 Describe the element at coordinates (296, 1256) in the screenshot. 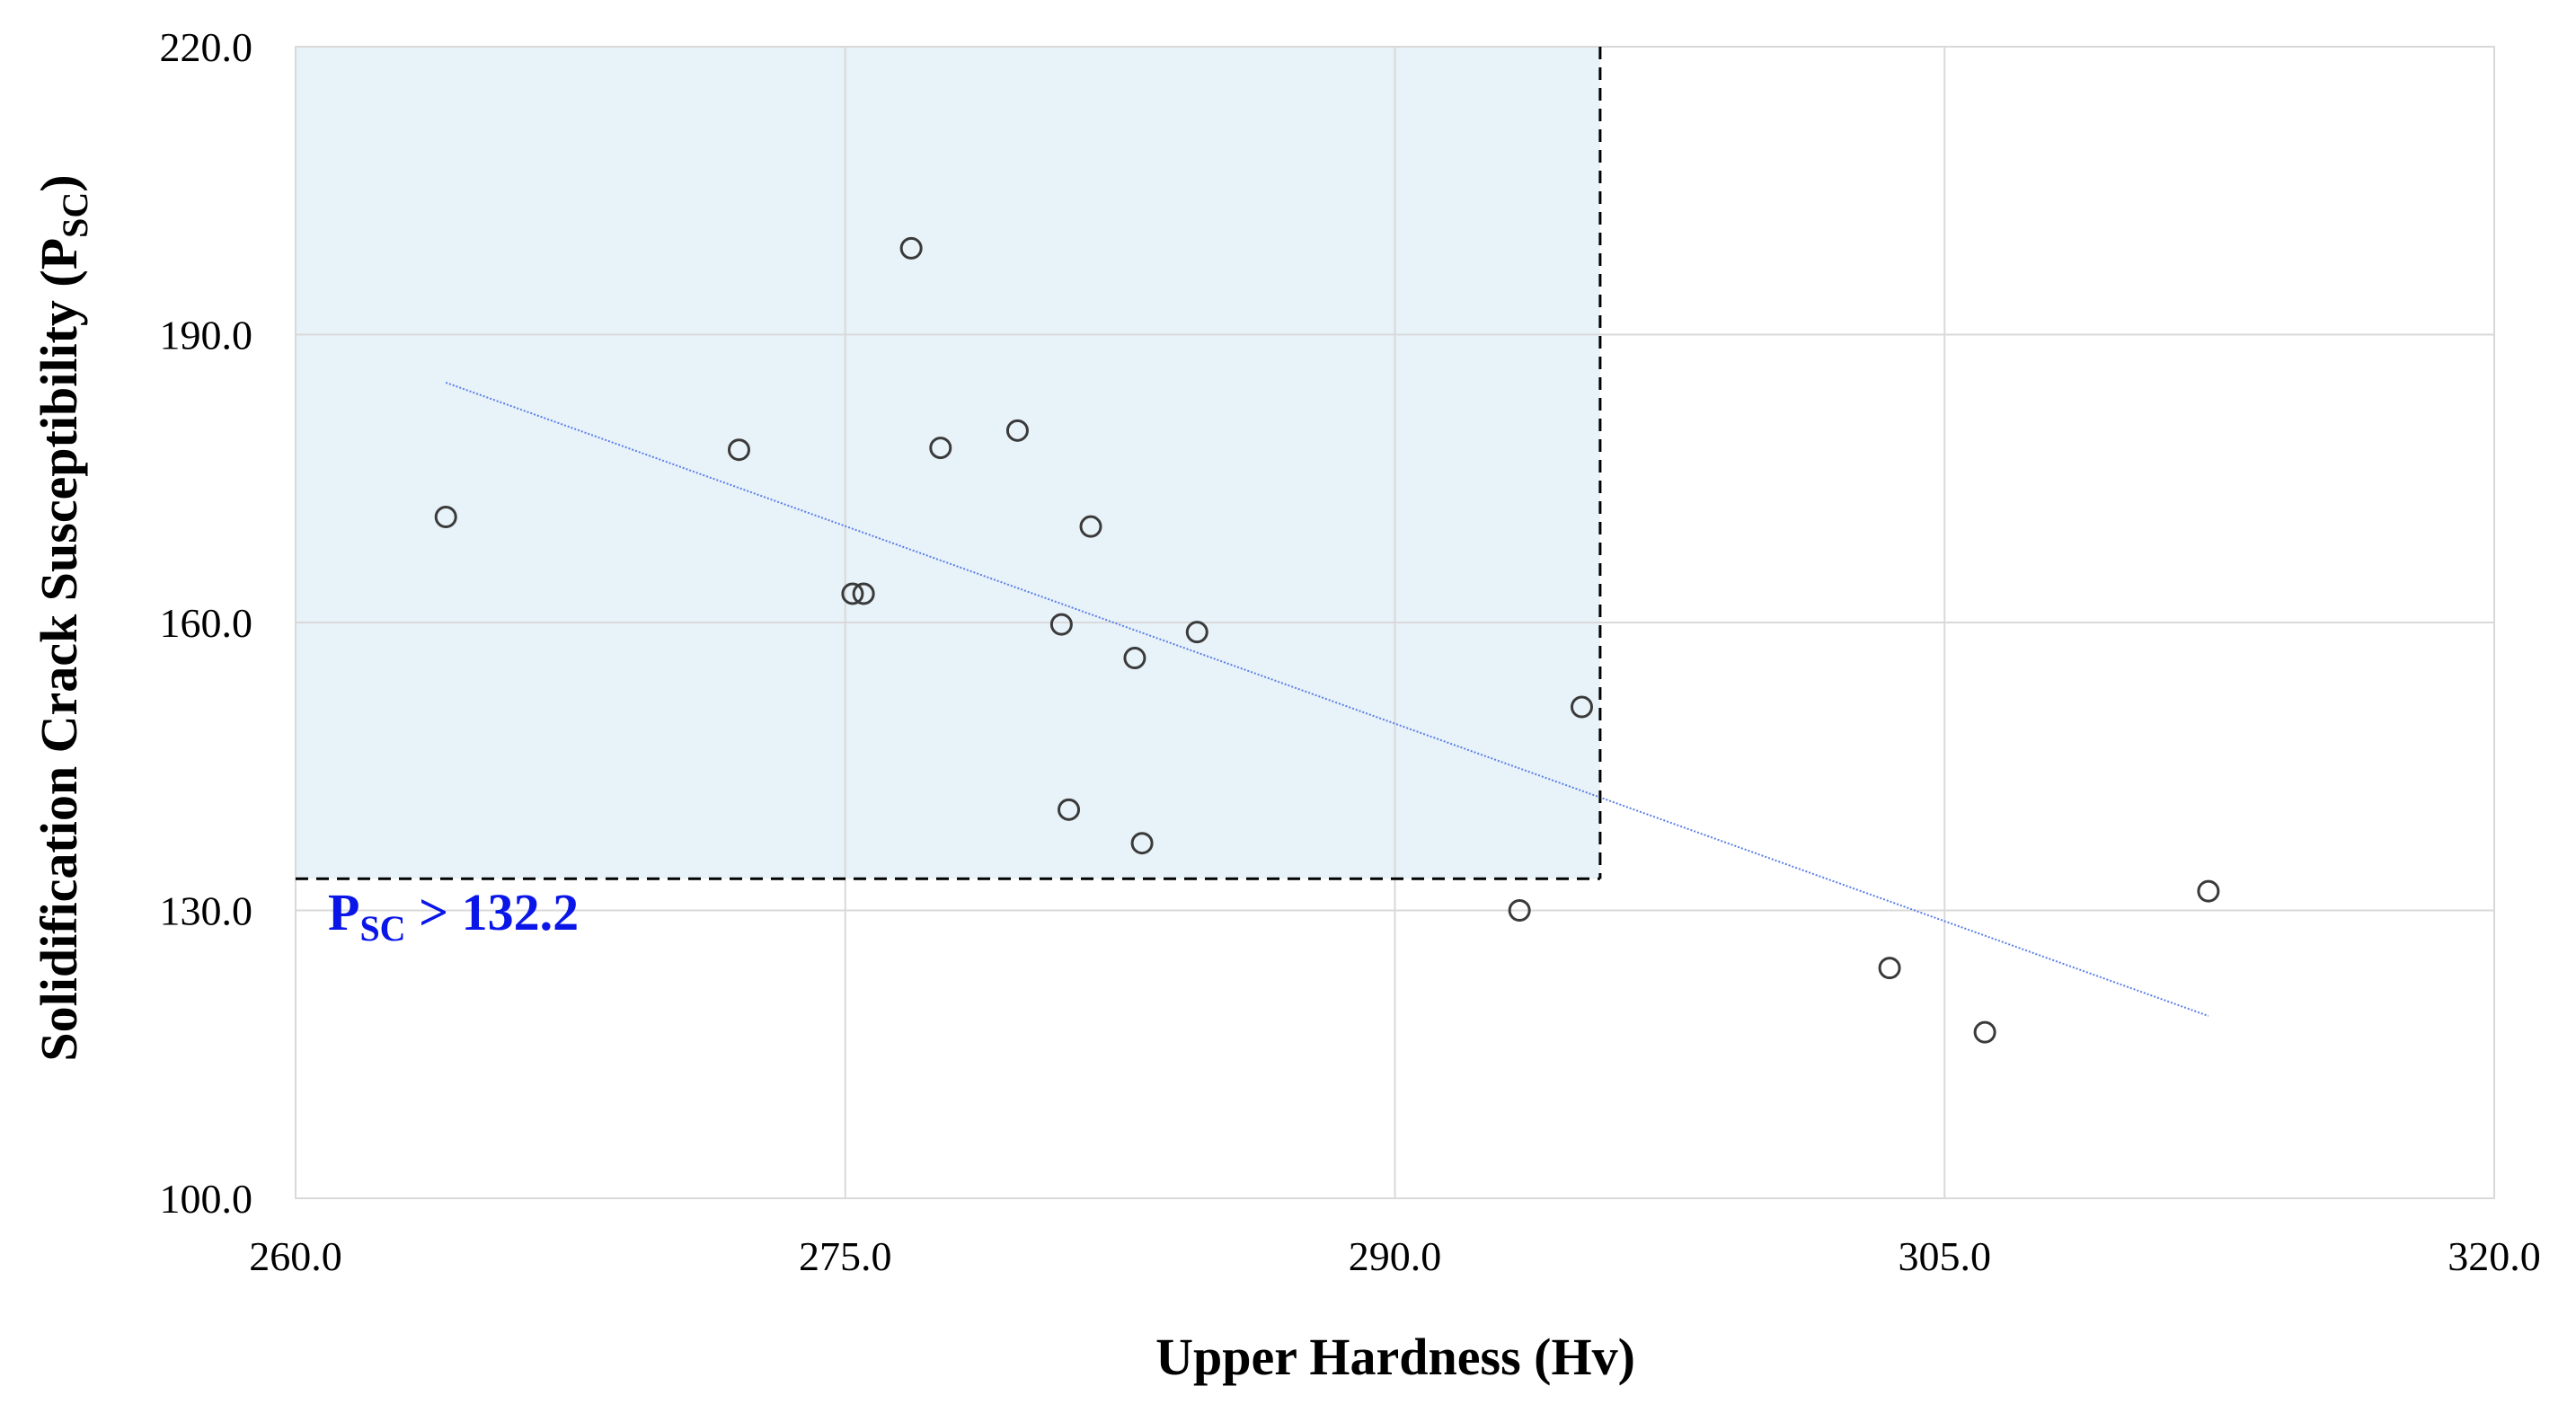

I see `x-tick-label: 260.0` at that location.